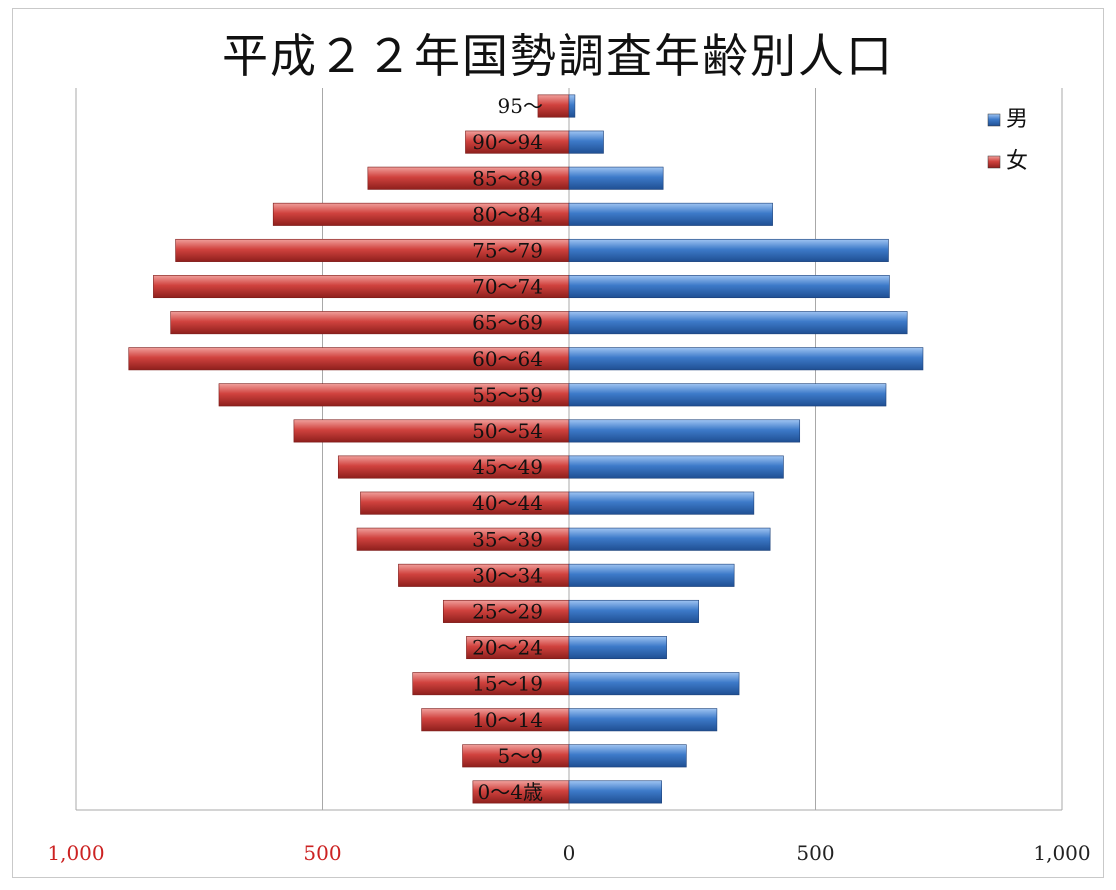 This screenshot has width=1116, height=890. Describe the element at coordinates (507, 720) in the screenshot. I see `category-label-2: 10〜14` at that location.